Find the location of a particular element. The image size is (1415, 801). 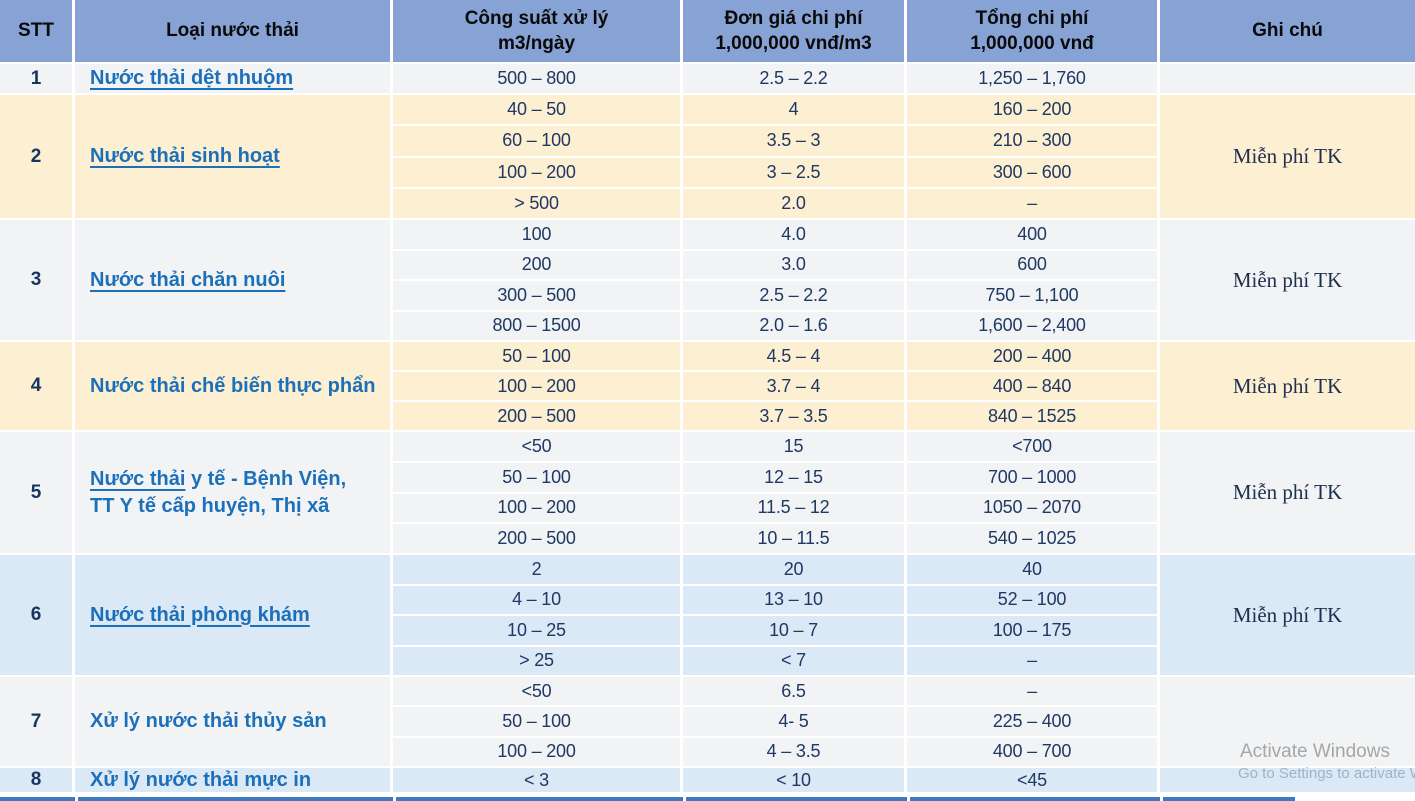

unit-price-cell: 4.5 – 4 3.7 – 4 3.7 – 3.5 is located at coordinates (795, 386).